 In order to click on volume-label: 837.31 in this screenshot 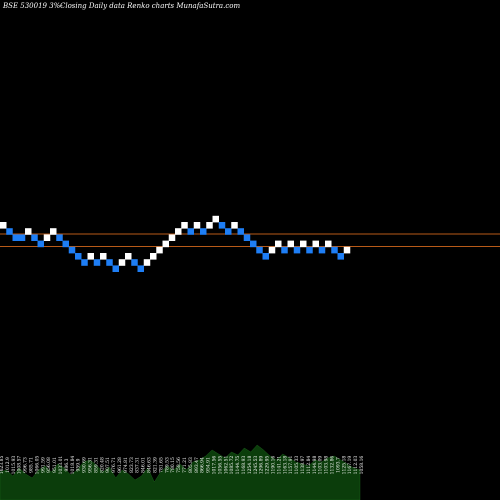, I will do `click(138, 465)`.